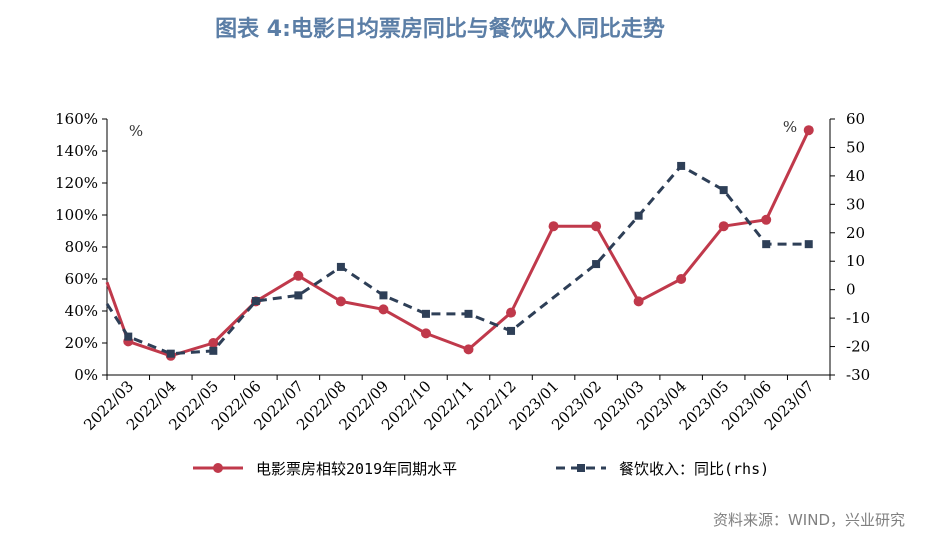 Image resolution: width=925 pixels, height=541 pixels. I want to click on left-tick-label: 100%, so click(76, 215).